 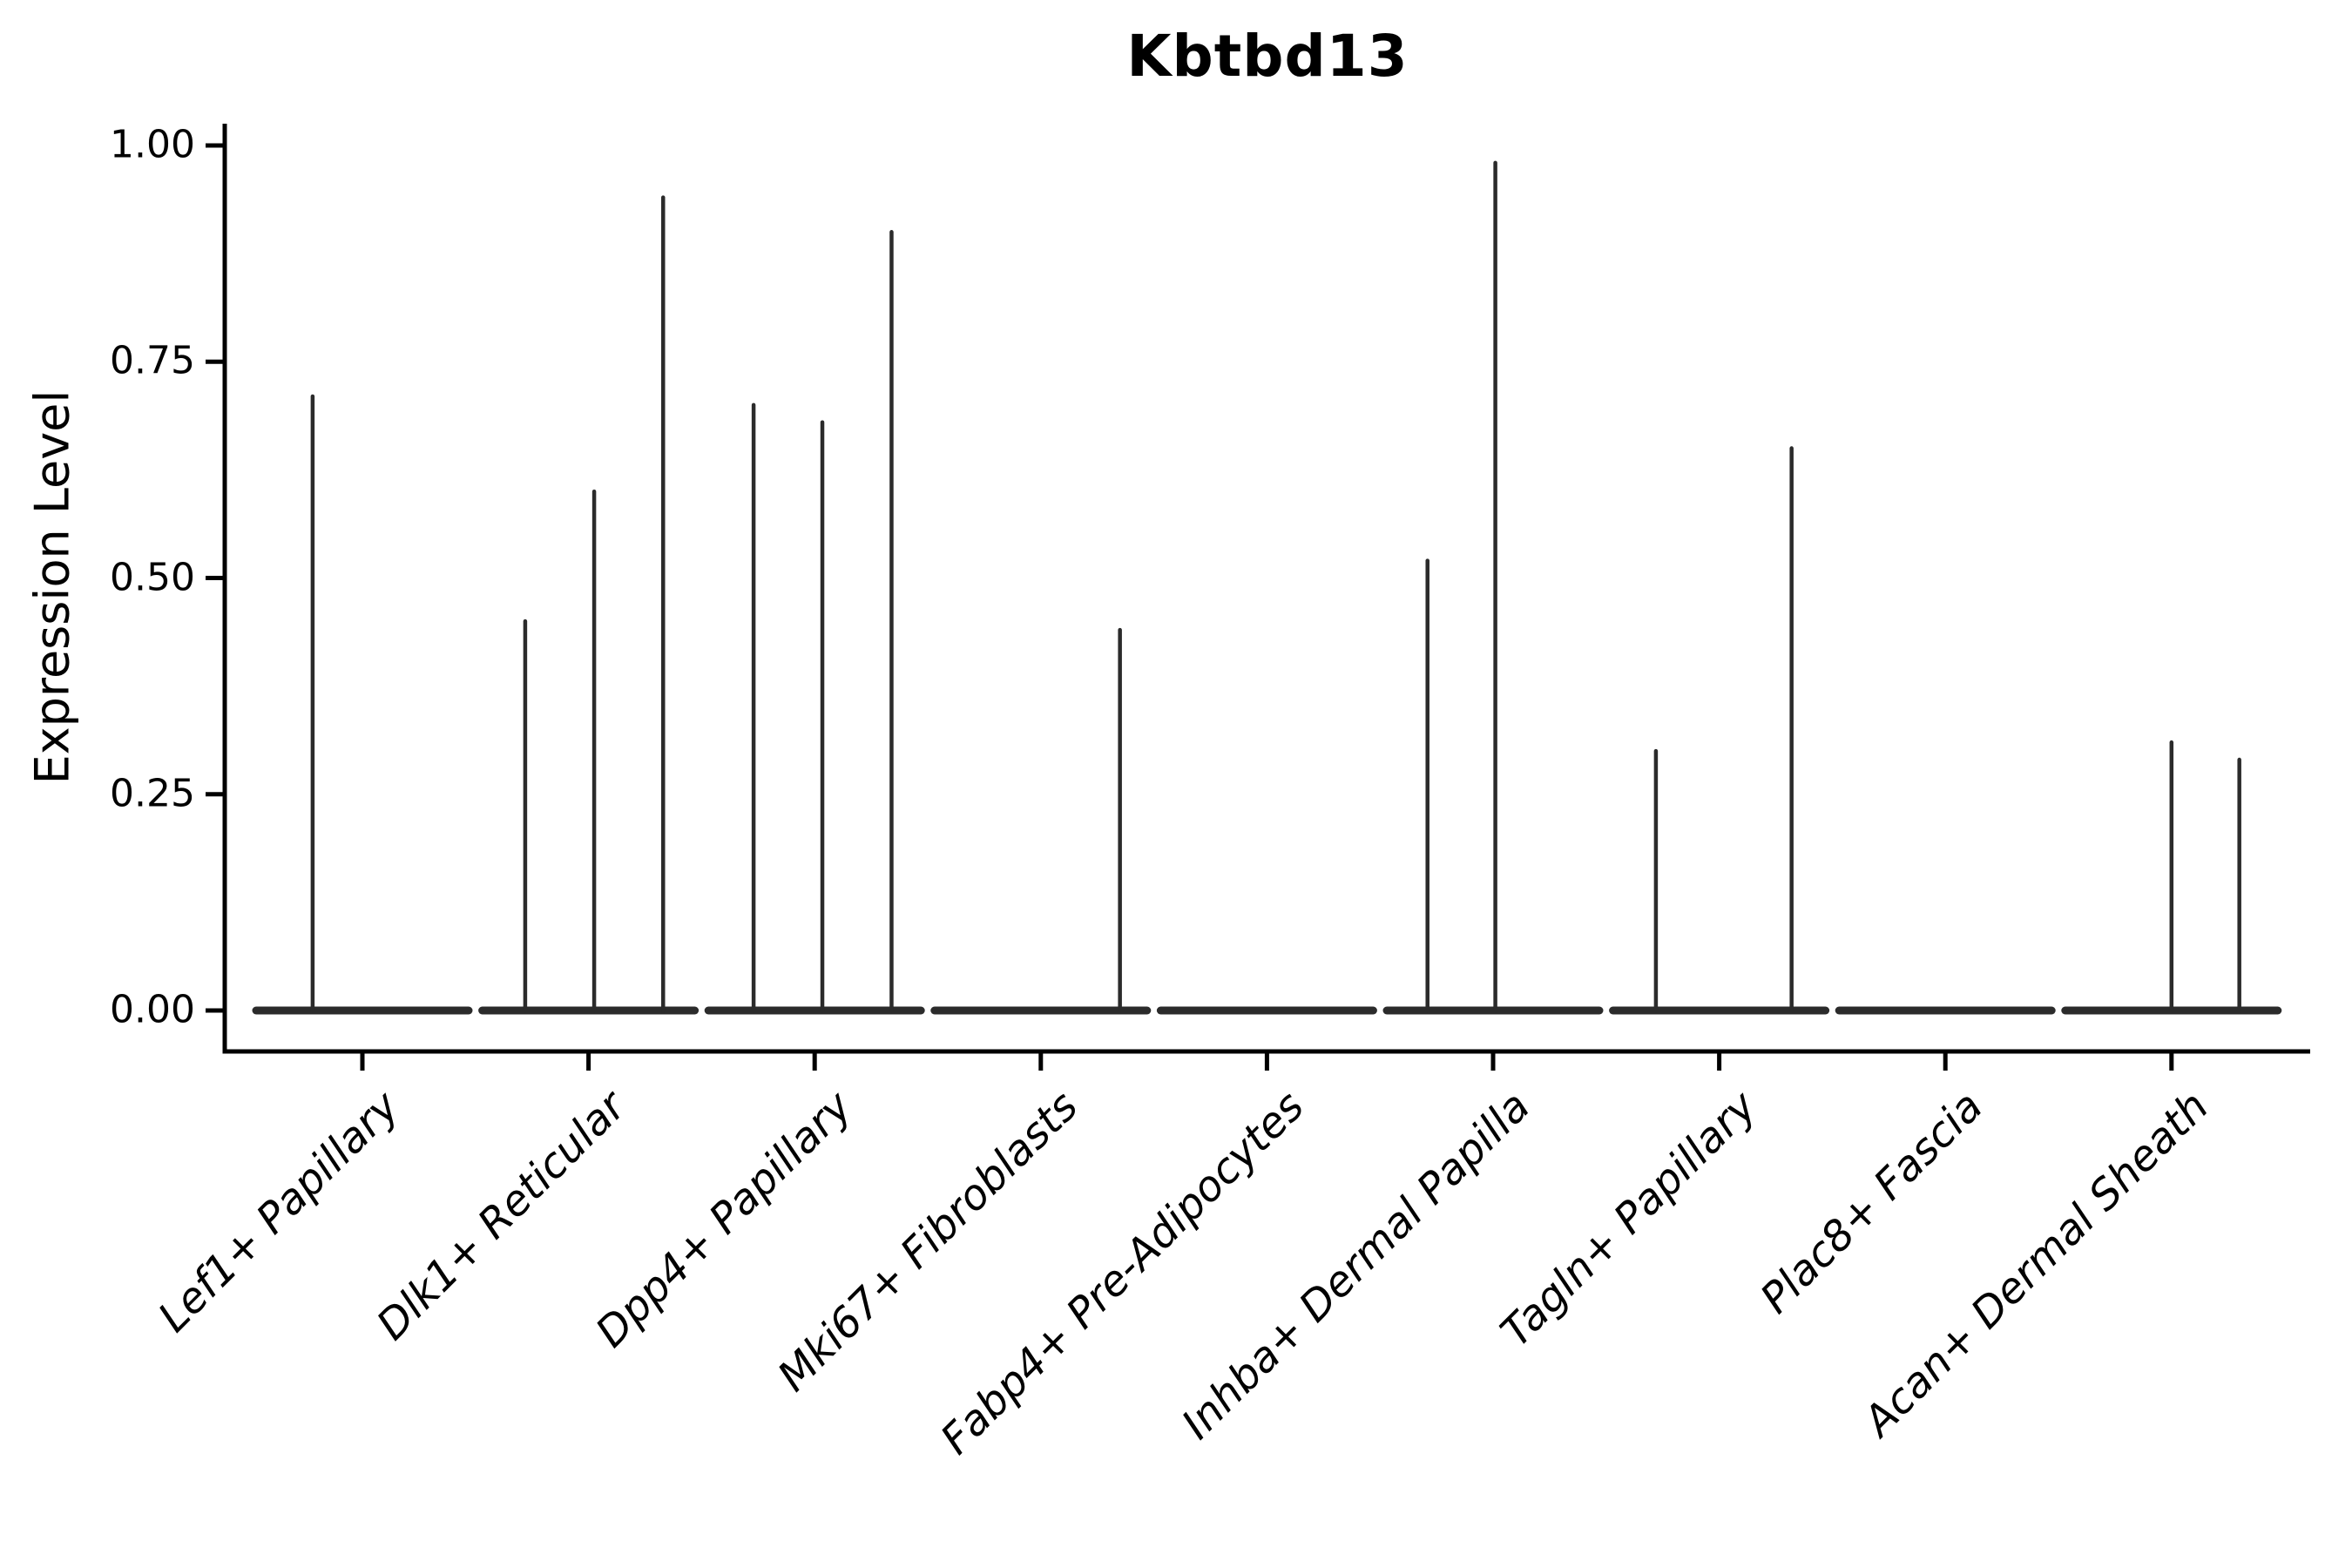 I want to click on y-tick-label: 0.50, so click(x=152, y=576).